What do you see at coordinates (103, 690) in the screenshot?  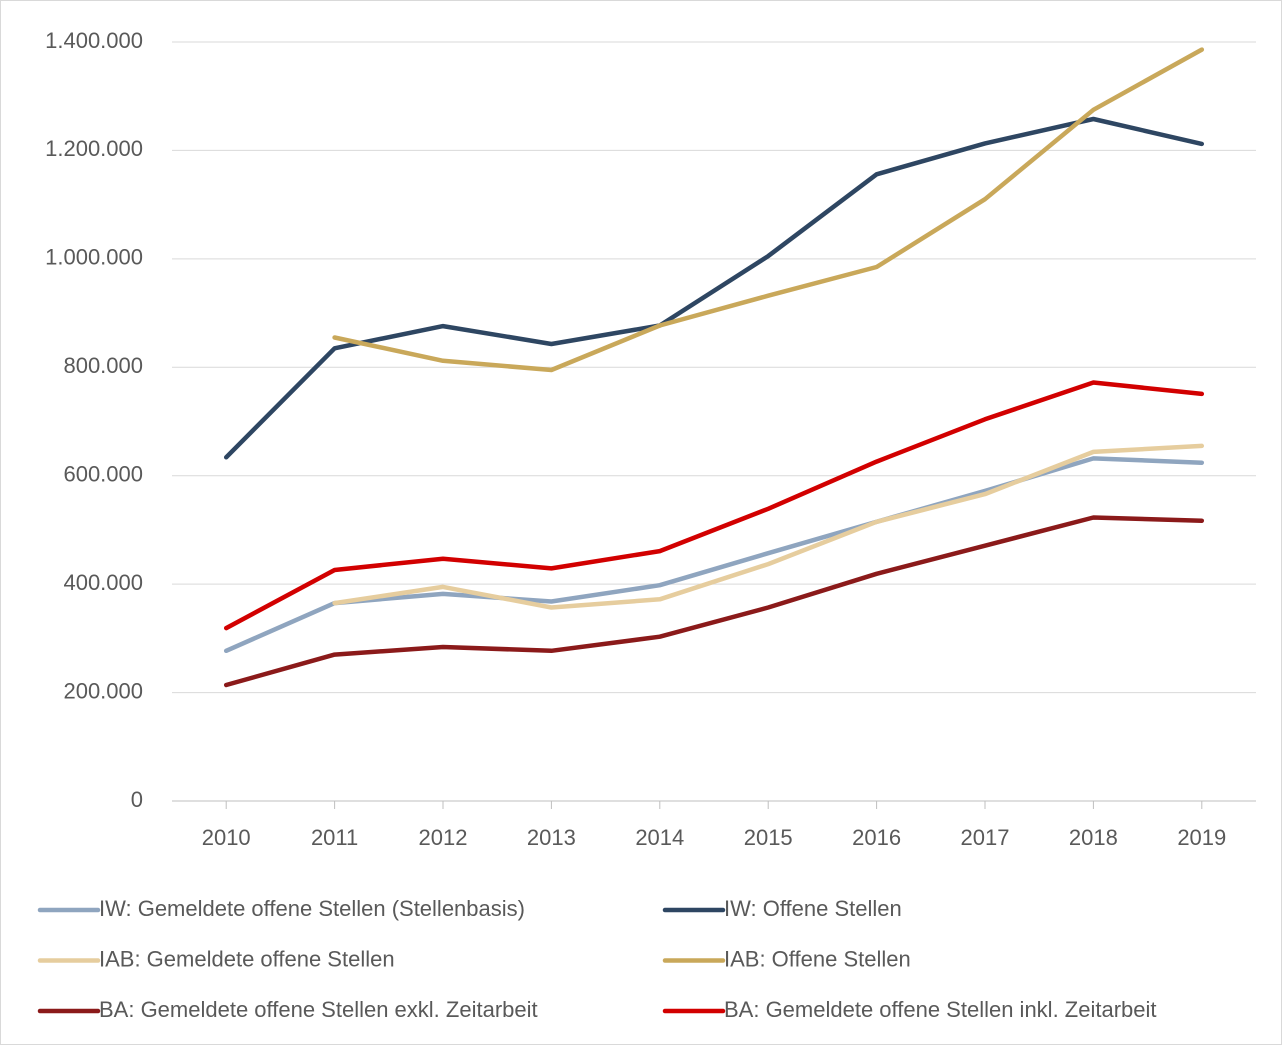 I see `y-tick-label: 200.000` at bounding box center [103, 690].